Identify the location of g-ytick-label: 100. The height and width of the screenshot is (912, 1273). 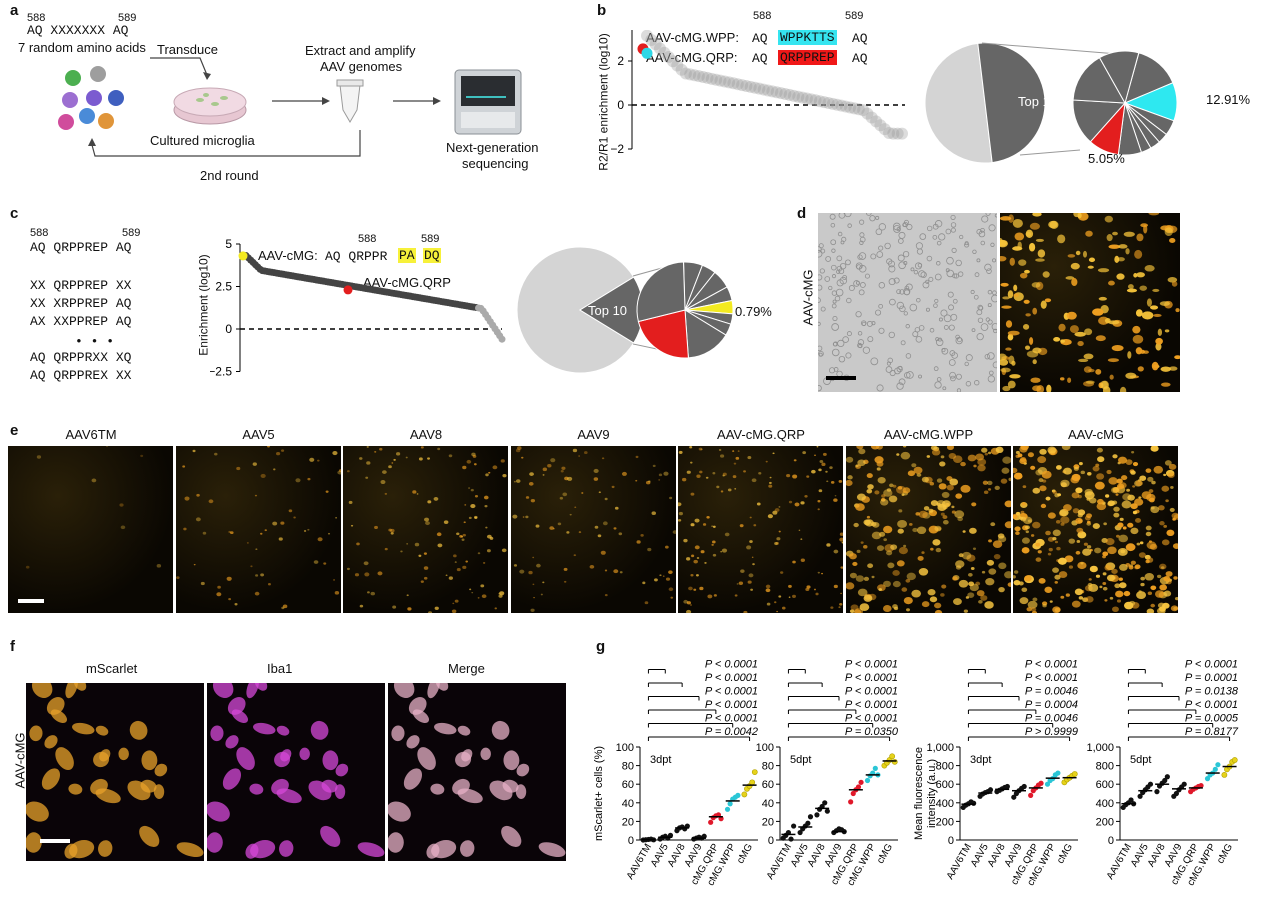
(625, 748).